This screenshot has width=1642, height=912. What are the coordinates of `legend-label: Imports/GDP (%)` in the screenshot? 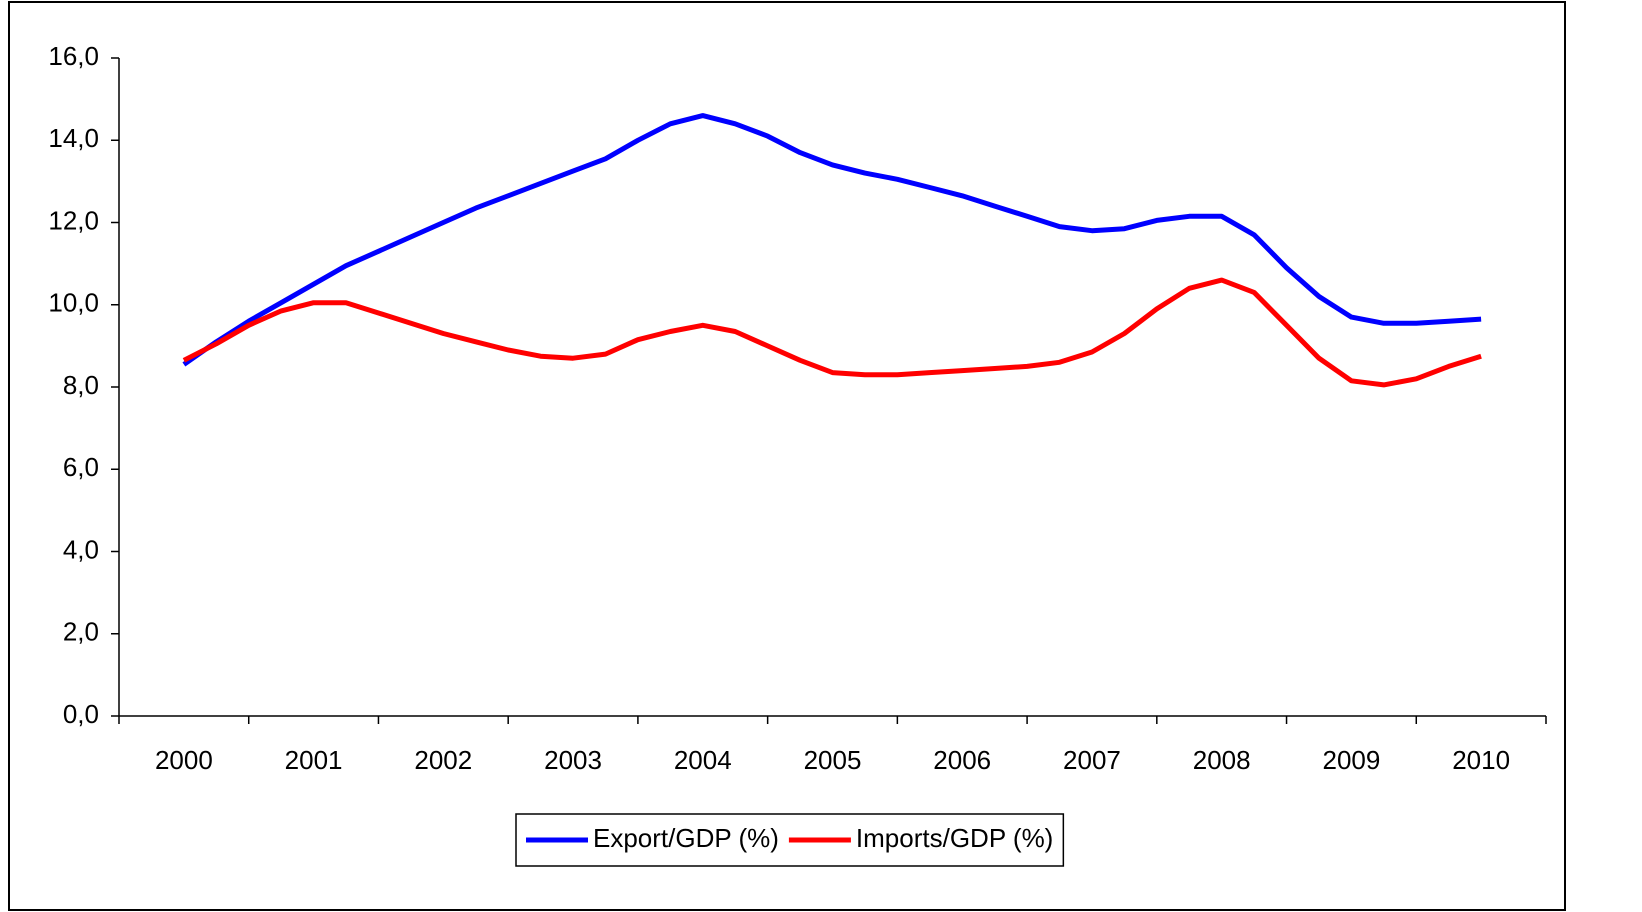 It's located at (954, 838).